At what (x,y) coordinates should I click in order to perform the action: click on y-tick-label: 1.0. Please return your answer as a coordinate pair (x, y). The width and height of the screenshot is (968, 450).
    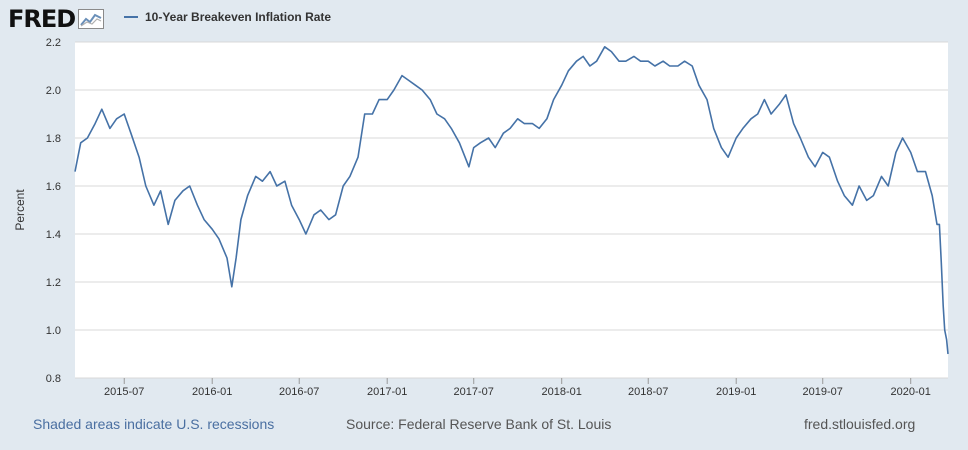
    Looking at the image, I should click on (53, 331).